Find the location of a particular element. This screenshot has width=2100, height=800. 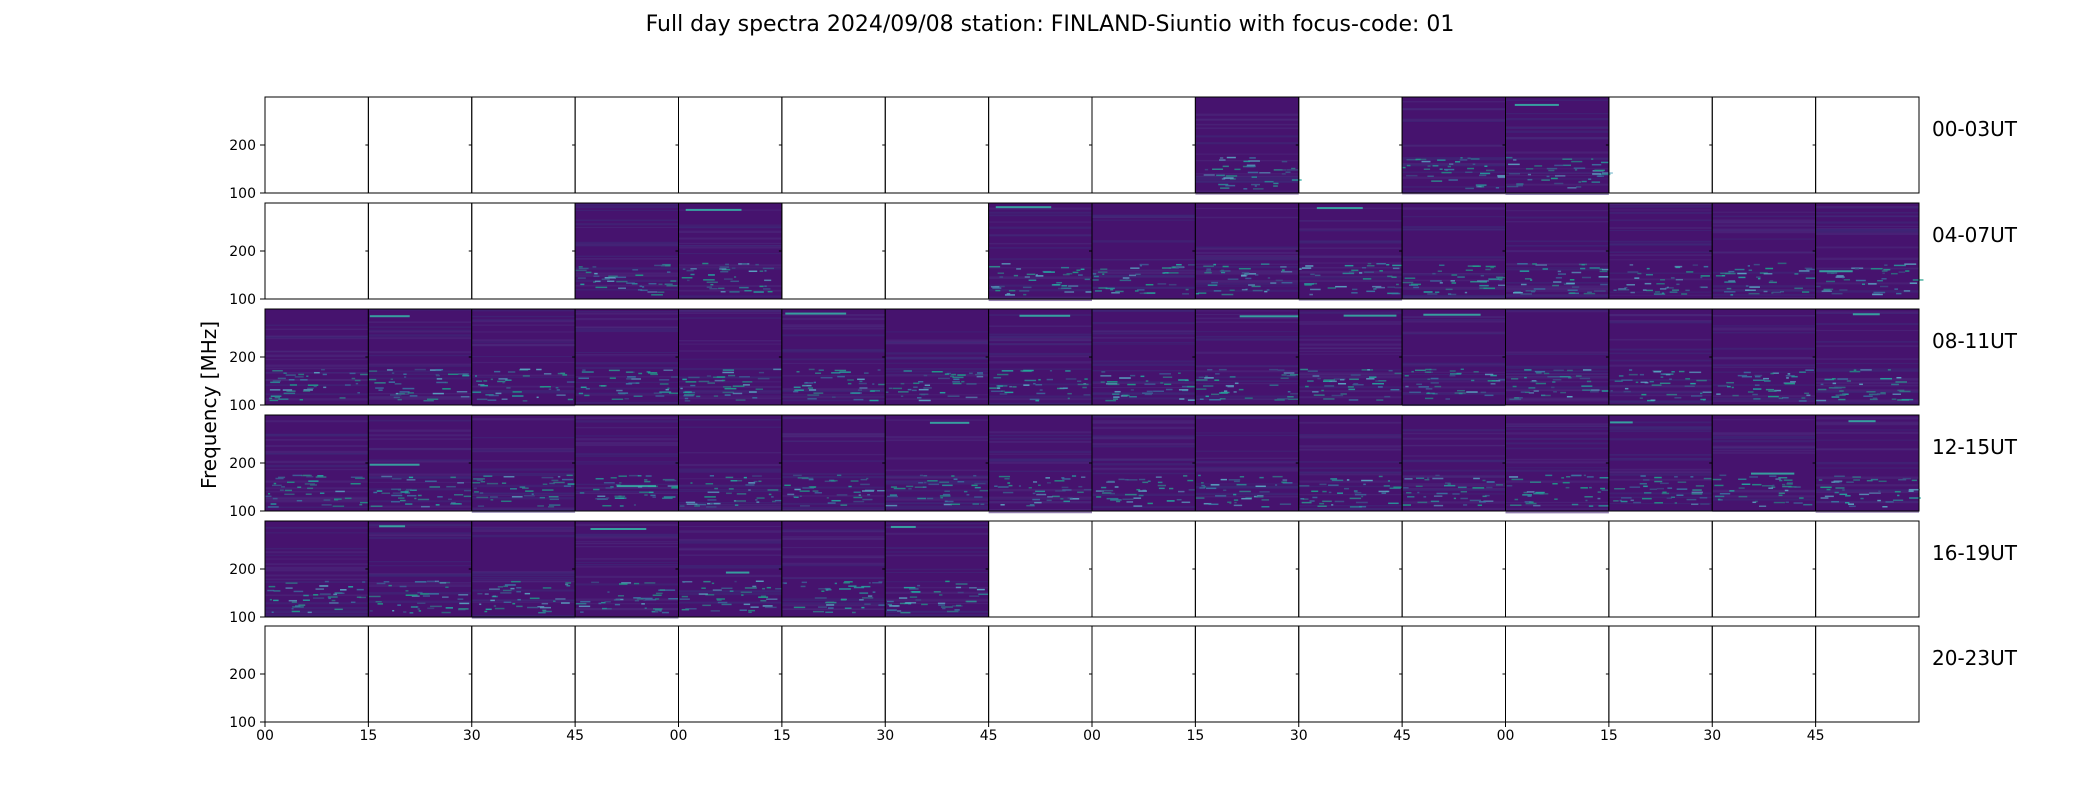

panel-row-00-03UT: 200 100 00-03UT is located at coordinates (1123, 149).